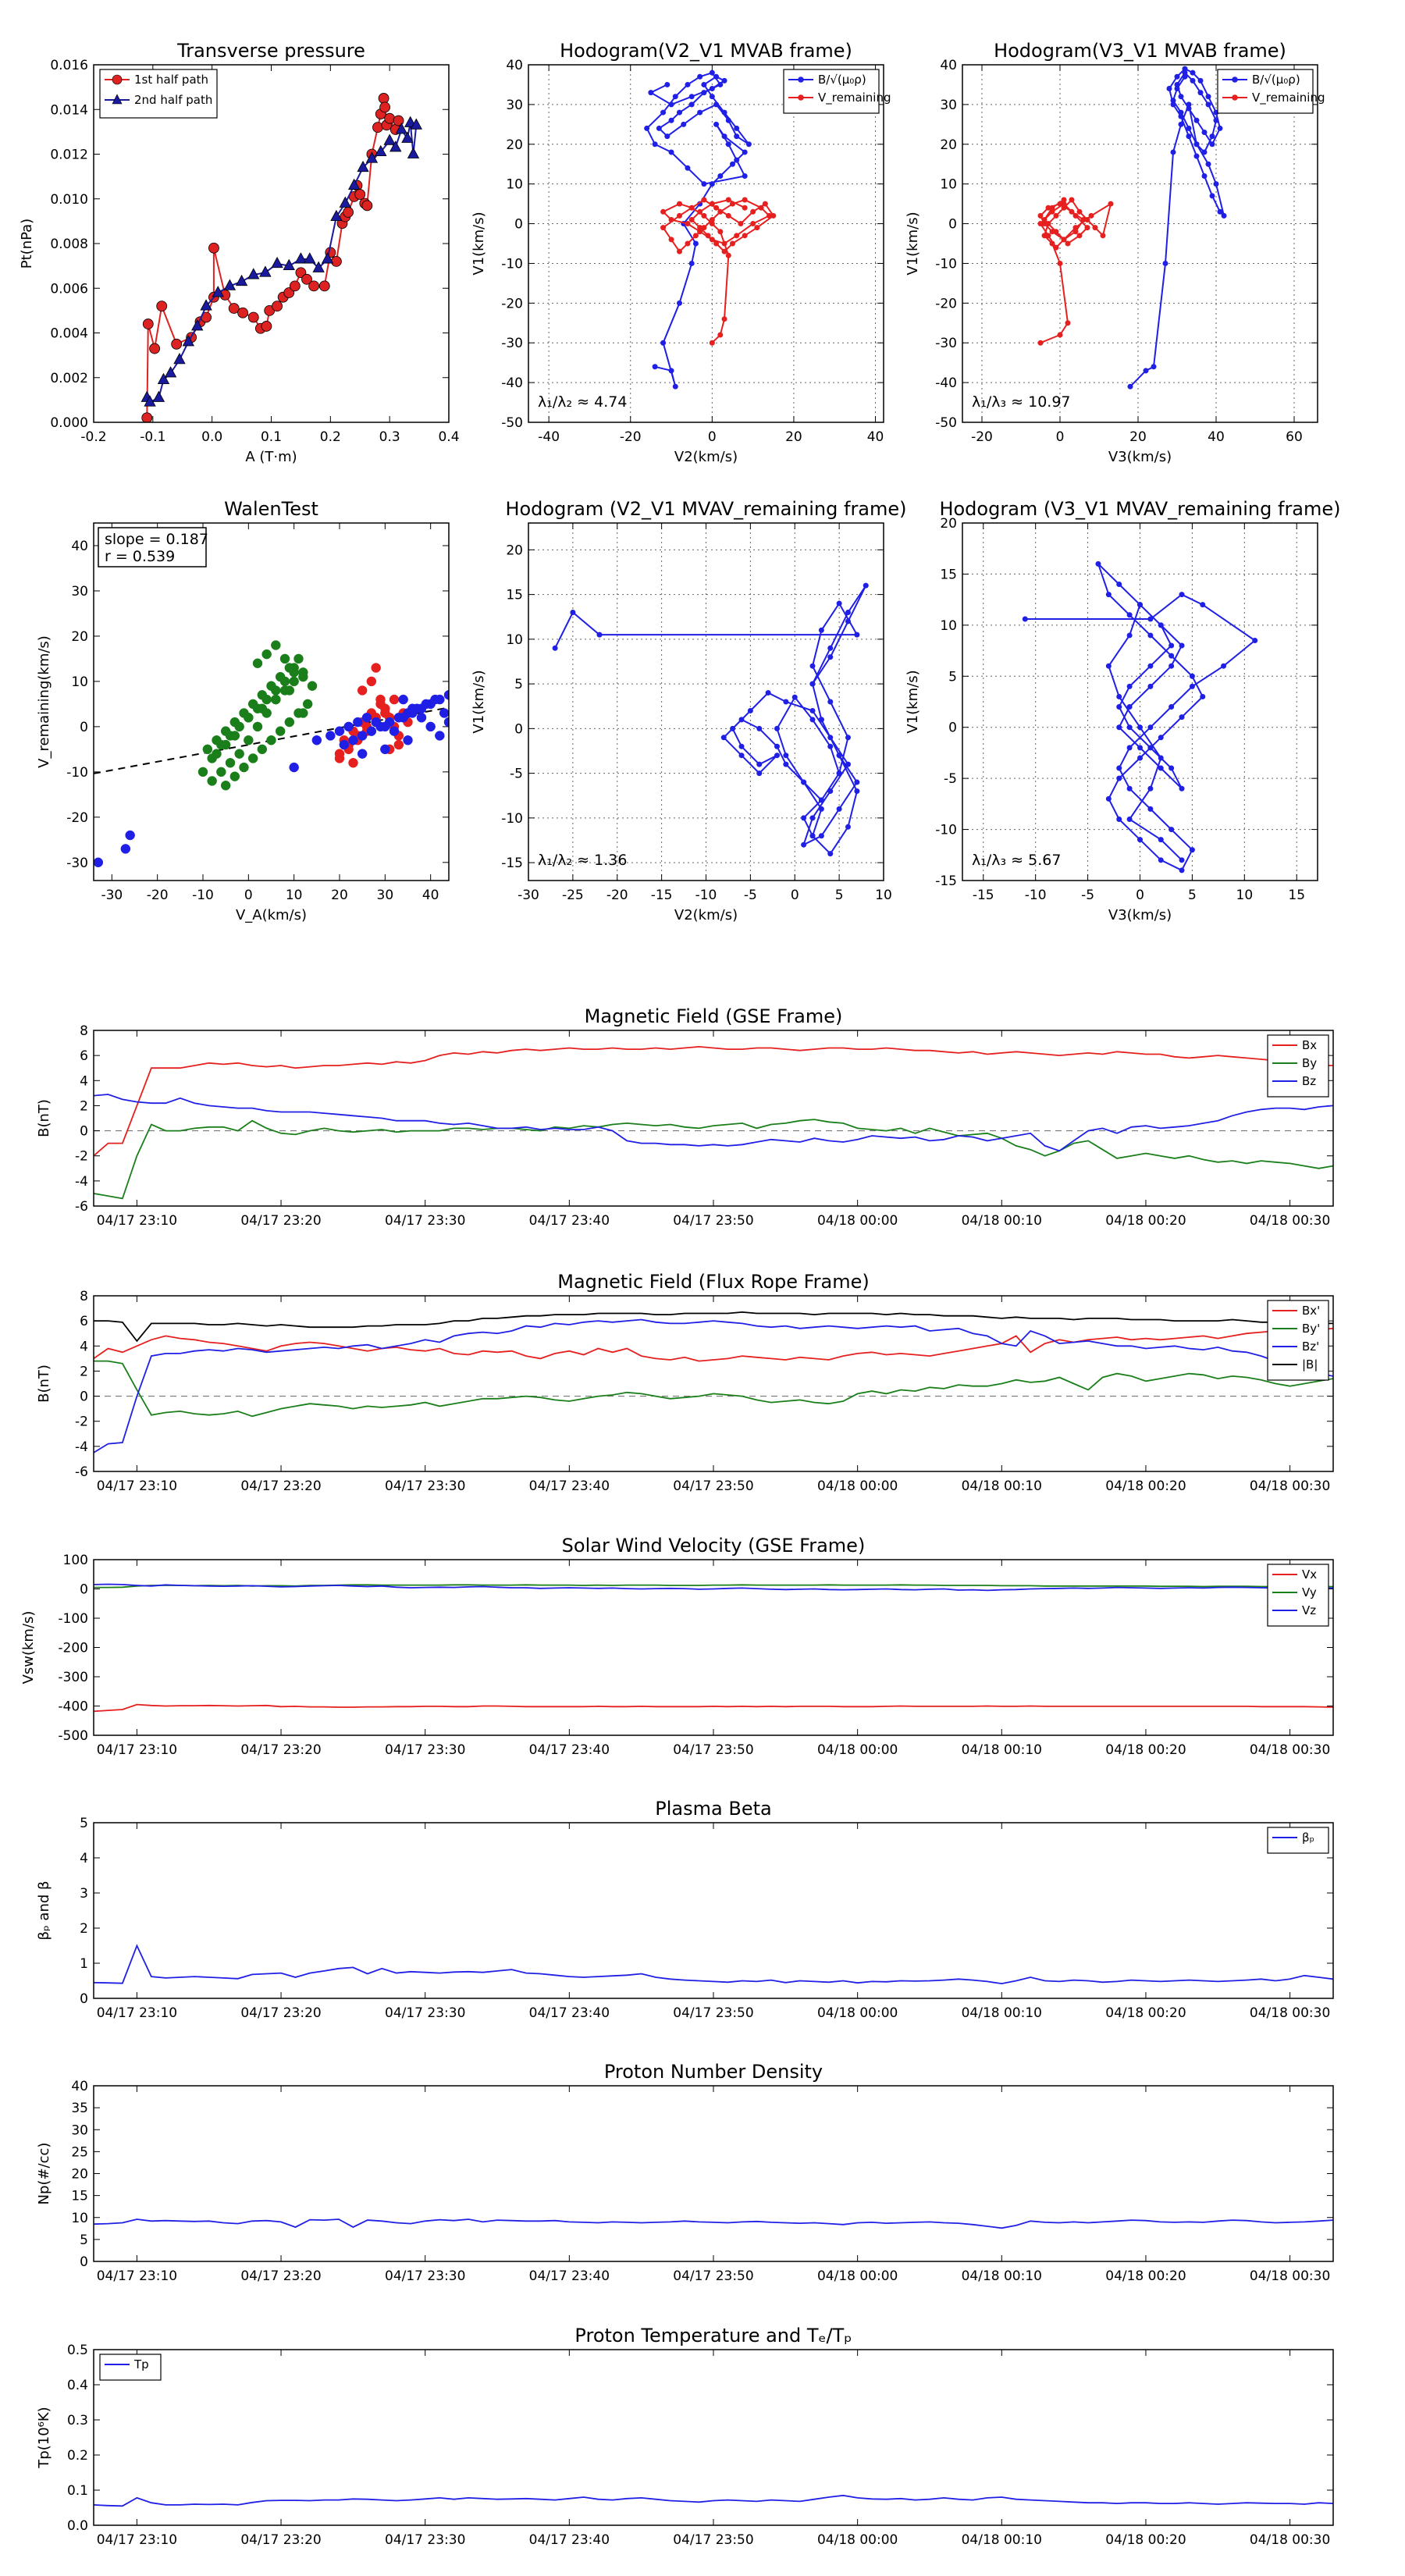 The width and height of the screenshot is (1405, 2576). Describe the element at coordinates (706, 915) in the screenshot. I see `x-axis-label: V2(km/s)` at that location.